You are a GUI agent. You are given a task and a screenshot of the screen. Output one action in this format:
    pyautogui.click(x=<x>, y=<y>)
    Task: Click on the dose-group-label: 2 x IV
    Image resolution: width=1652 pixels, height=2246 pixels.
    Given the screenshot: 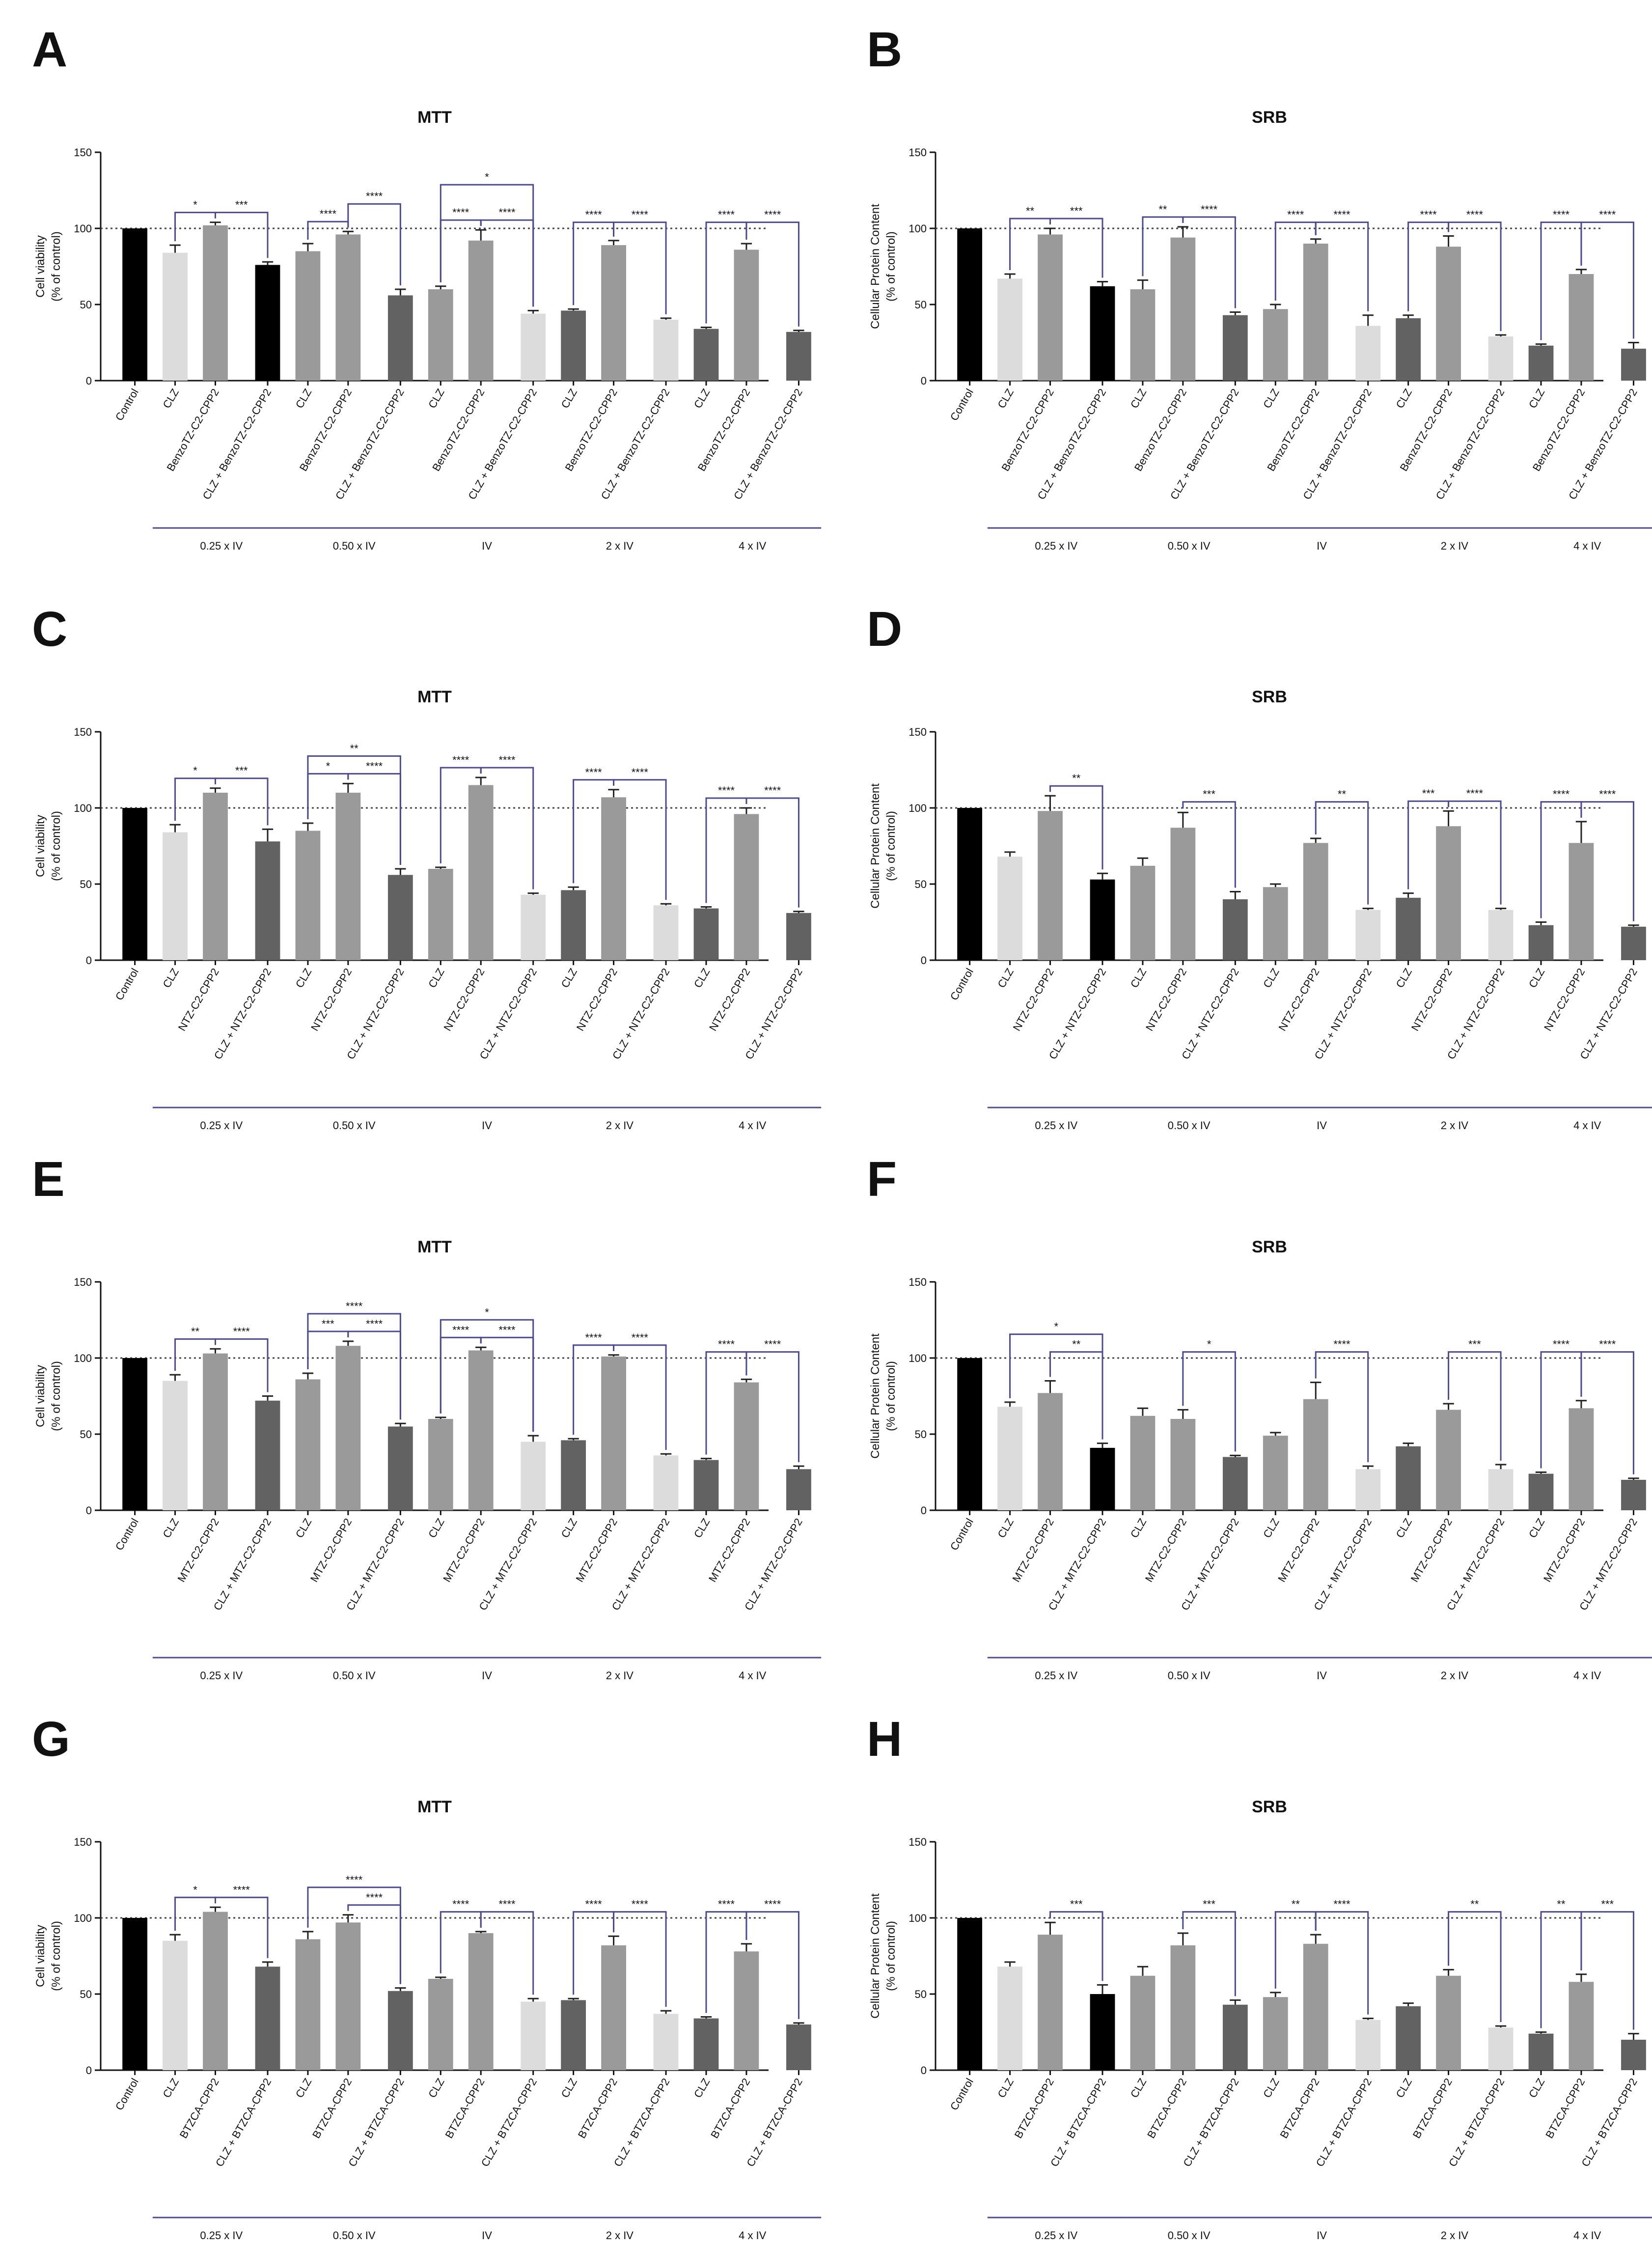 What is the action you would take?
    pyautogui.click(x=1455, y=1675)
    